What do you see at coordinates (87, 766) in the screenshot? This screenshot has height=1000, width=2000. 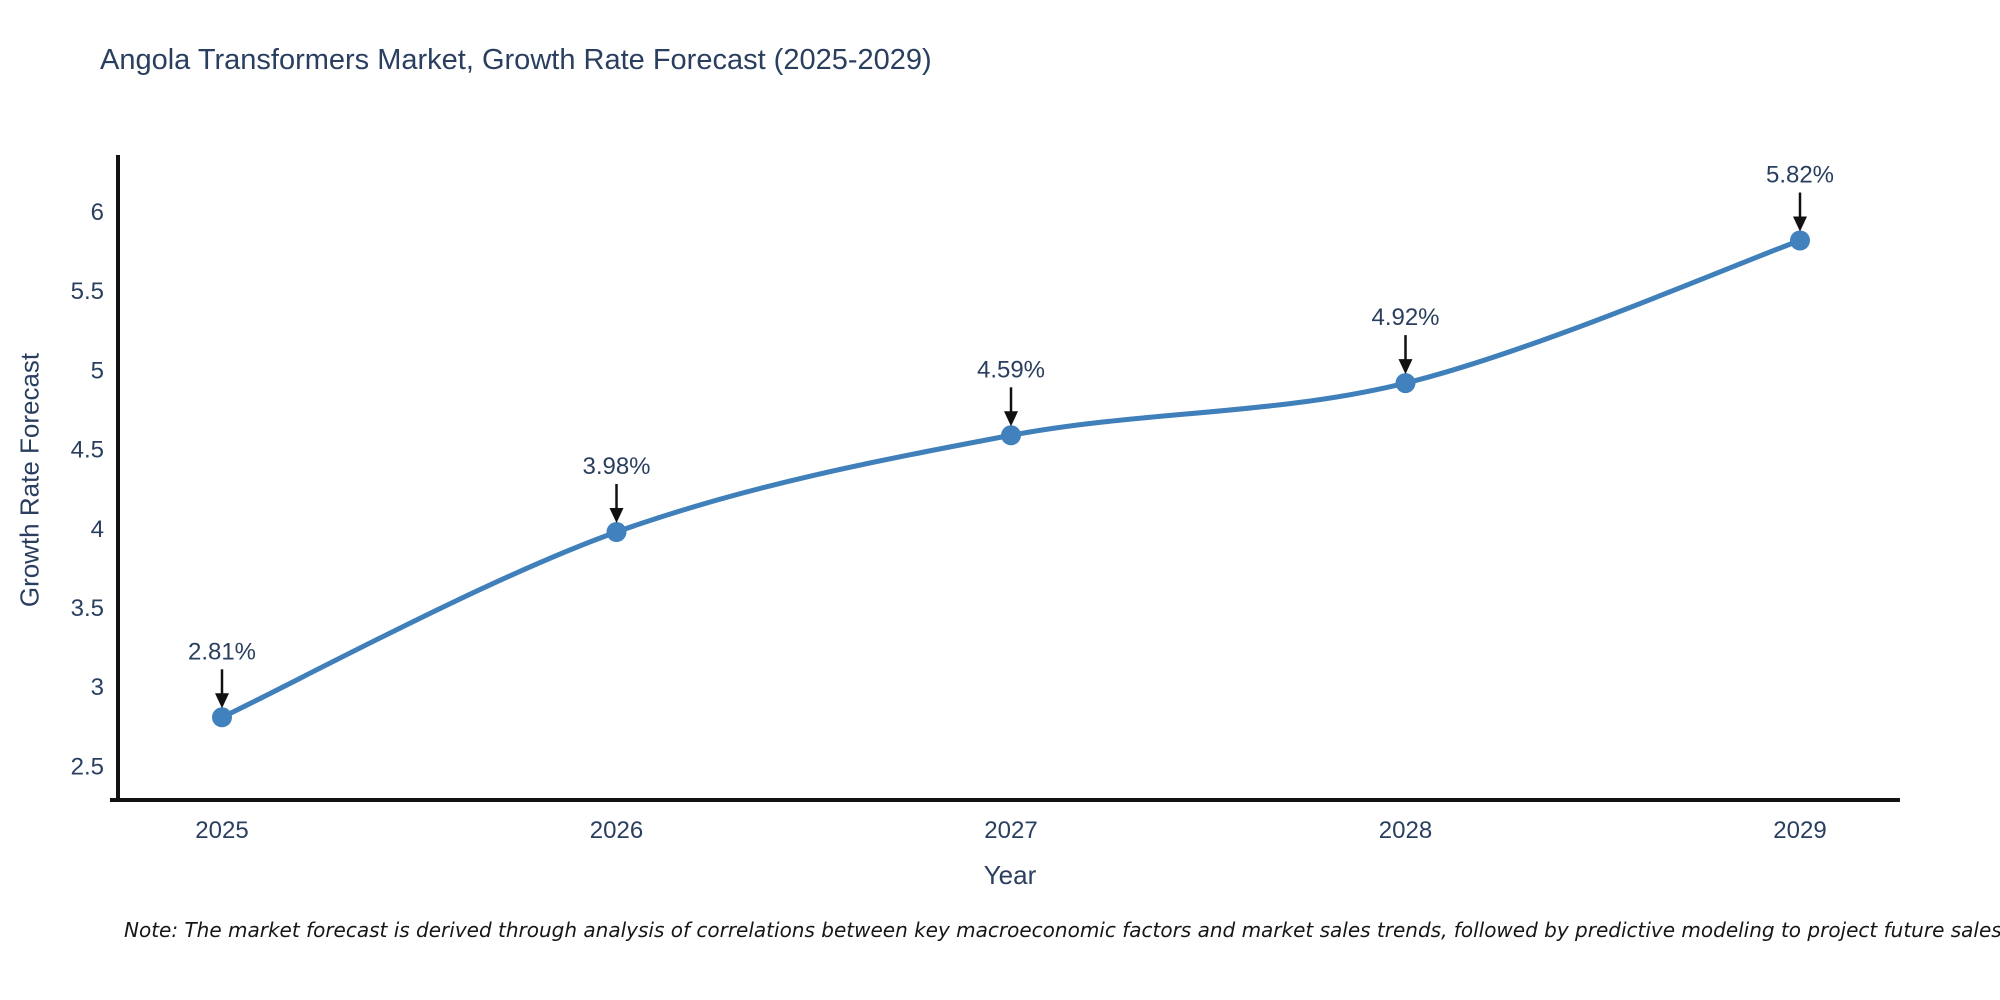 I see `y-tick-label: 2.5` at bounding box center [87, 766].